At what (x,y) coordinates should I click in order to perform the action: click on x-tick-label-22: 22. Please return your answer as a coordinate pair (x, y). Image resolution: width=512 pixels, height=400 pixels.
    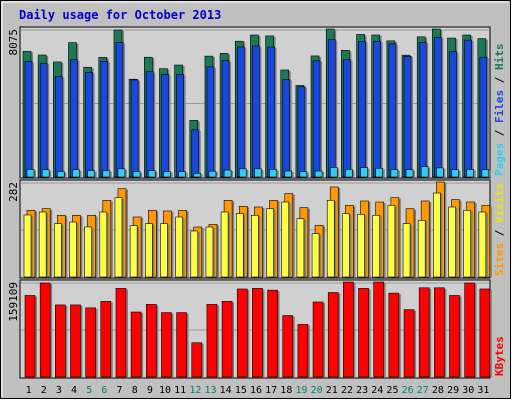
    Looking at the image, I should click on (347, 390).